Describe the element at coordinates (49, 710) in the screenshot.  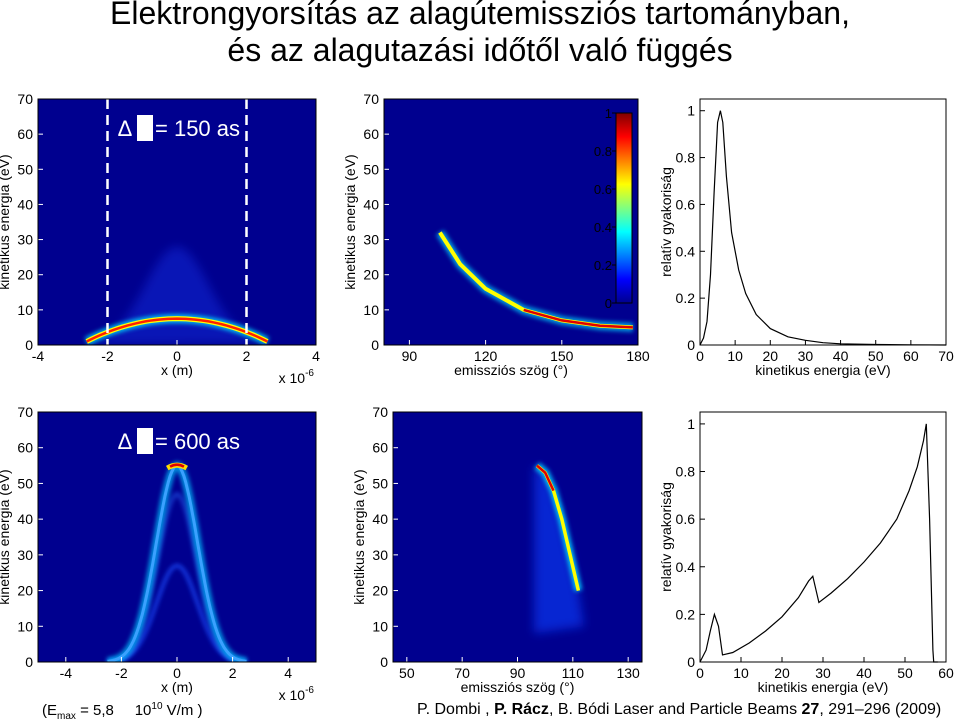
I see `emax-prefix: (E` at that location.